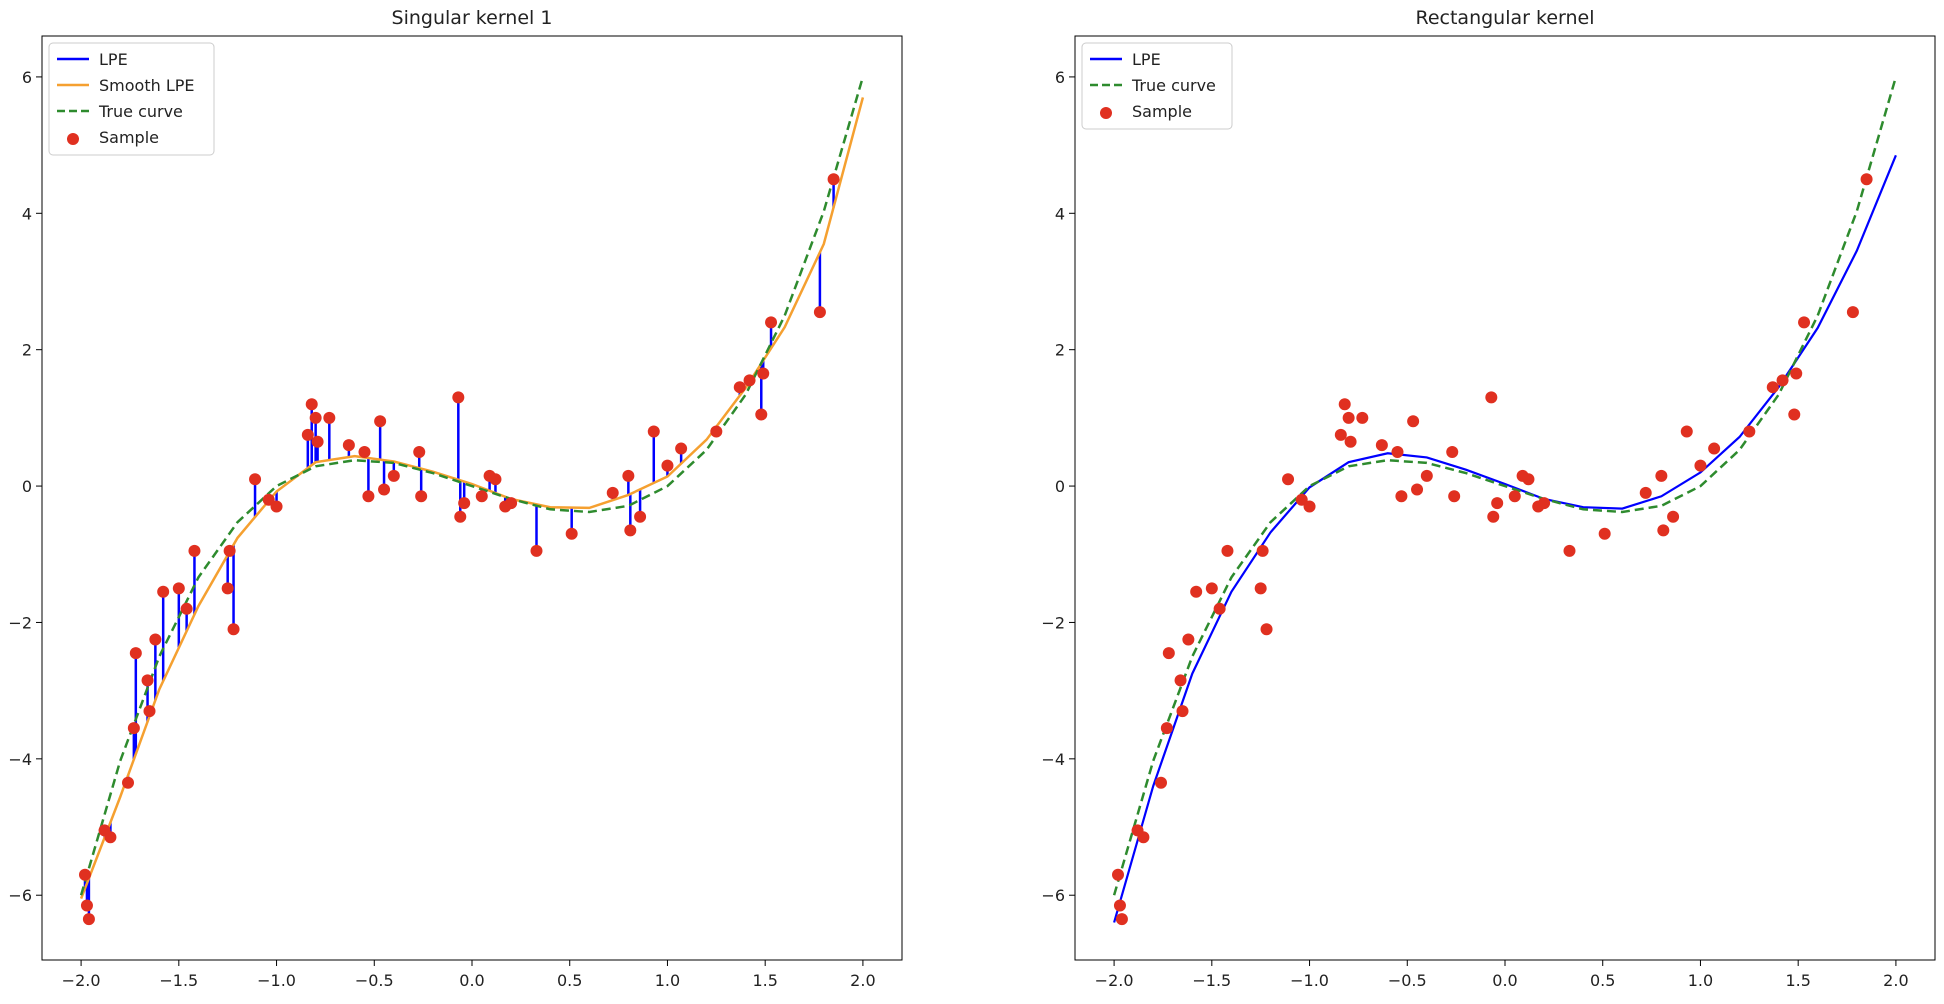  What do you see at coordinates (20, 895) in the screenshot?
I see `y-tick-label: −6` at bounding box center [20, 895].